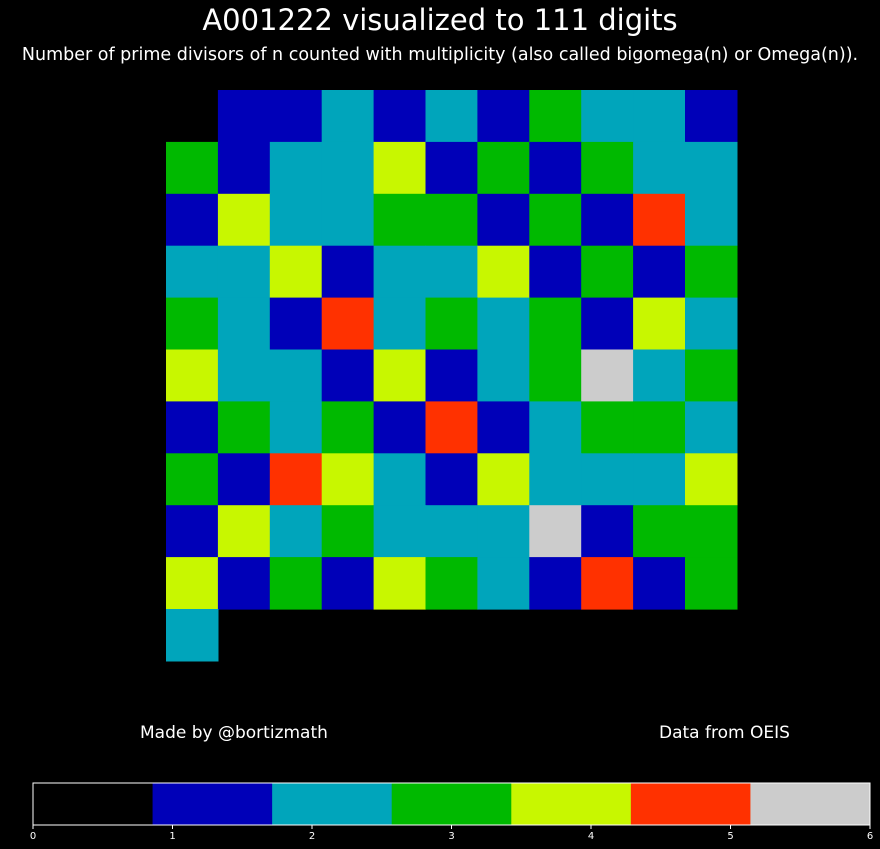 Image resolution: width=880 pixels, height=849 pixels. What do you see at coordinates (724, 733) in the screenshot?
I see `data-source-credit: Data from OEIS` at bounding box center [724, 733].